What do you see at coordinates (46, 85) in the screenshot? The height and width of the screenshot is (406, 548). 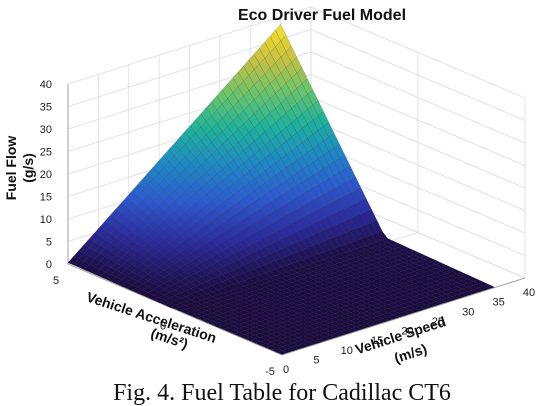 I see `z-tick-label: 40` at bounding box center [46, 85].